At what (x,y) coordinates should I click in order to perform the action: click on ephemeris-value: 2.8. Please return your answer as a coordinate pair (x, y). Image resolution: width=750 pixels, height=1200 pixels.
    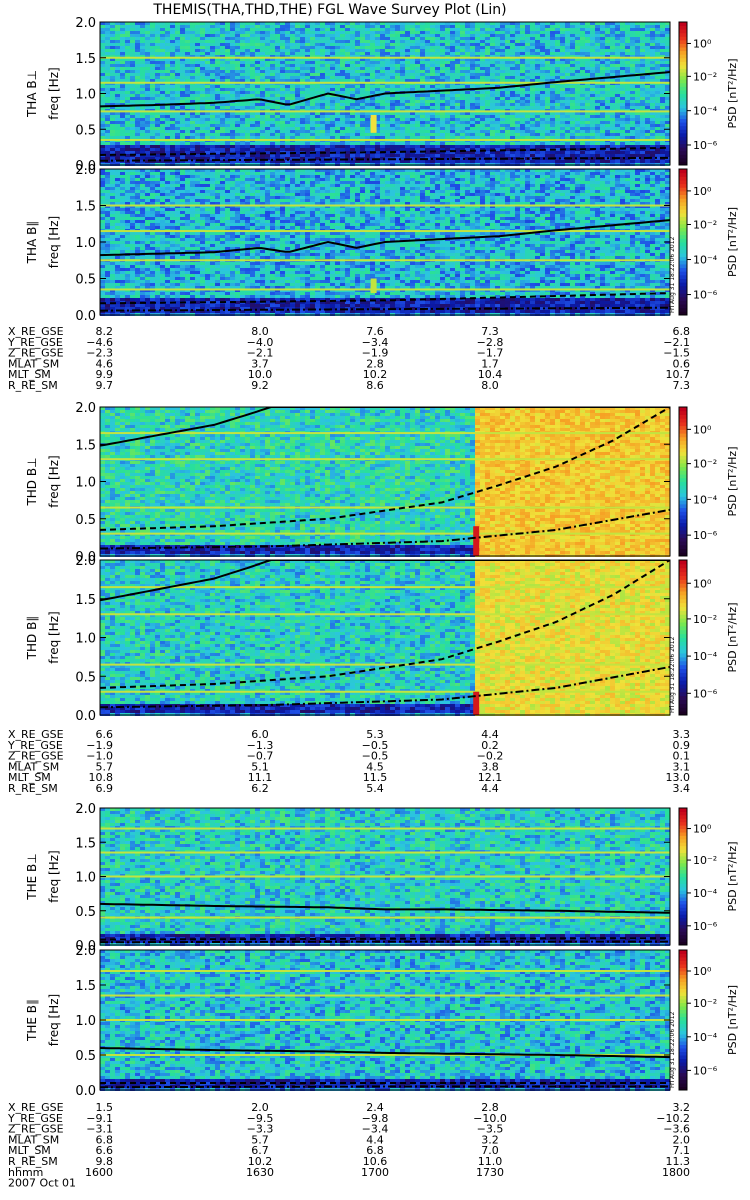
    Looking at the image, I should click on (375, 363).